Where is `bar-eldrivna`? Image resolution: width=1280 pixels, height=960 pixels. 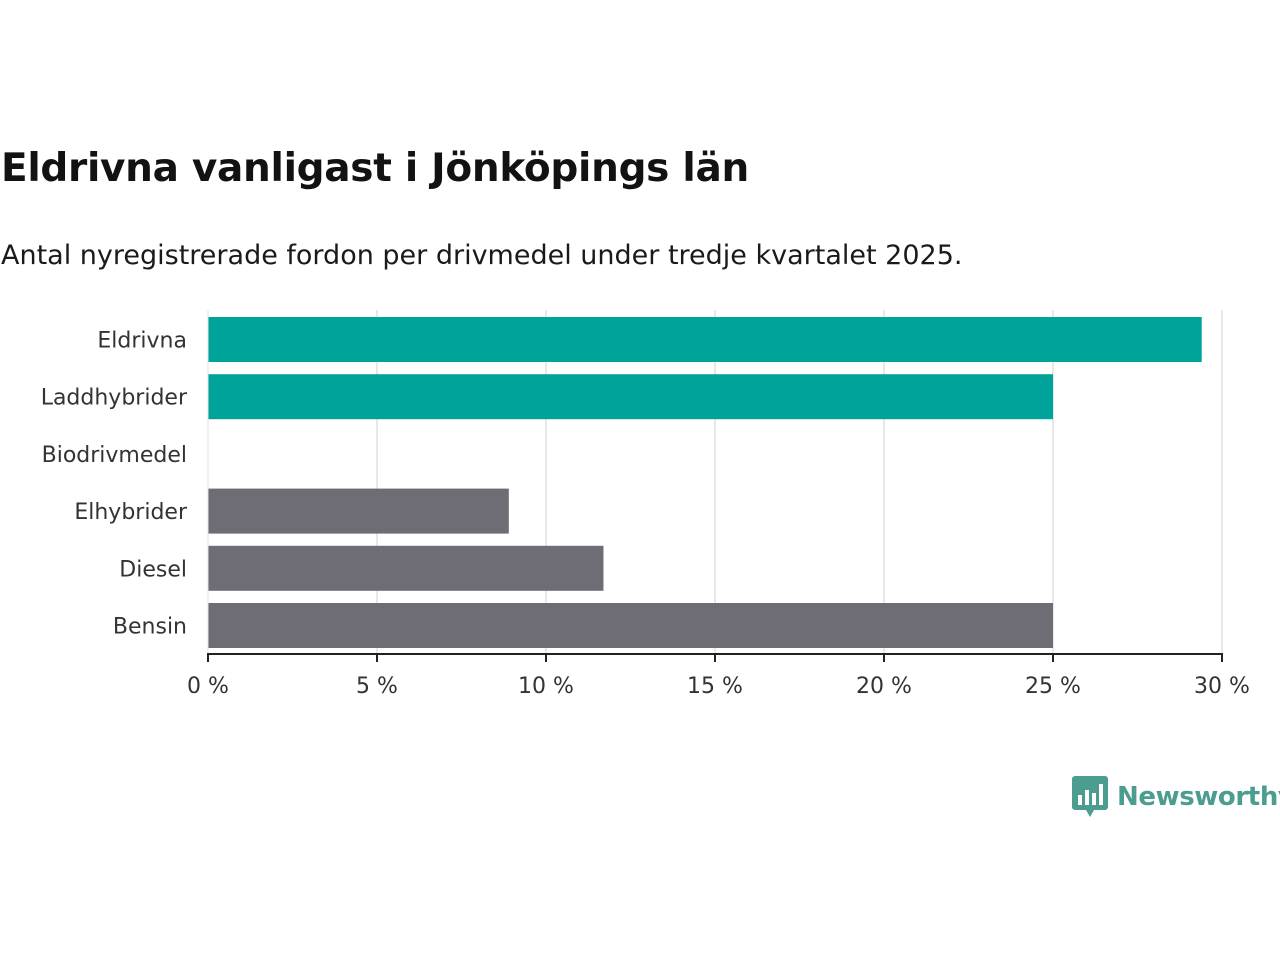
bar-eldrivna is located at coordinates (705, 339).